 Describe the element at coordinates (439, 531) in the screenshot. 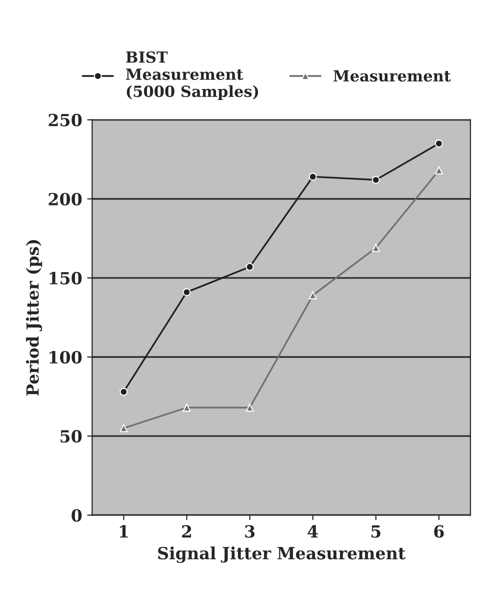

I see `x-tick-label: 6` at that location.